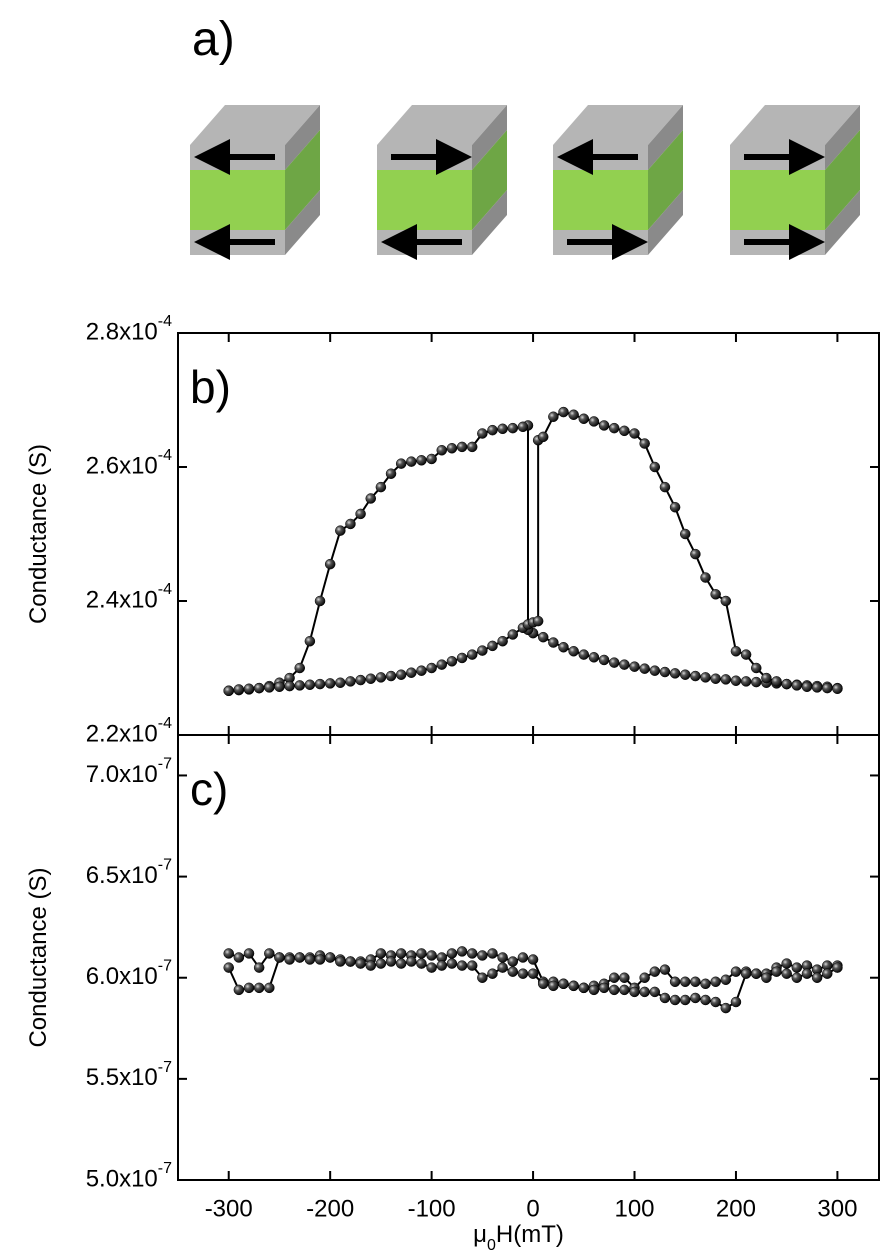 This screenshot has height=1251, width=880. Describe the element at coordinates (209, 789) in the screenshot. I see `panel-label: c)` at that location.